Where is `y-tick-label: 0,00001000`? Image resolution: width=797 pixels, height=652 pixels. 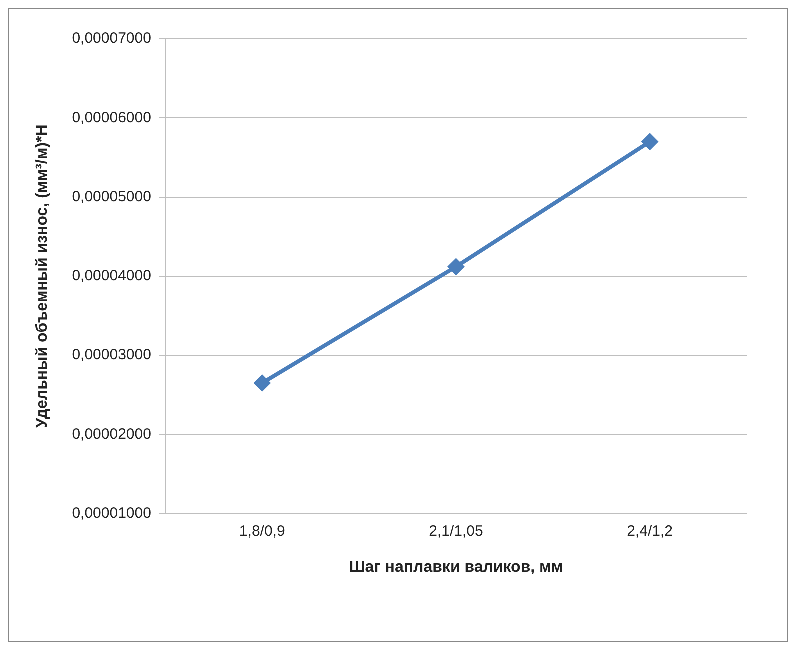 y-tick-label: 0,00001000 is located at coordinates (112, 513).